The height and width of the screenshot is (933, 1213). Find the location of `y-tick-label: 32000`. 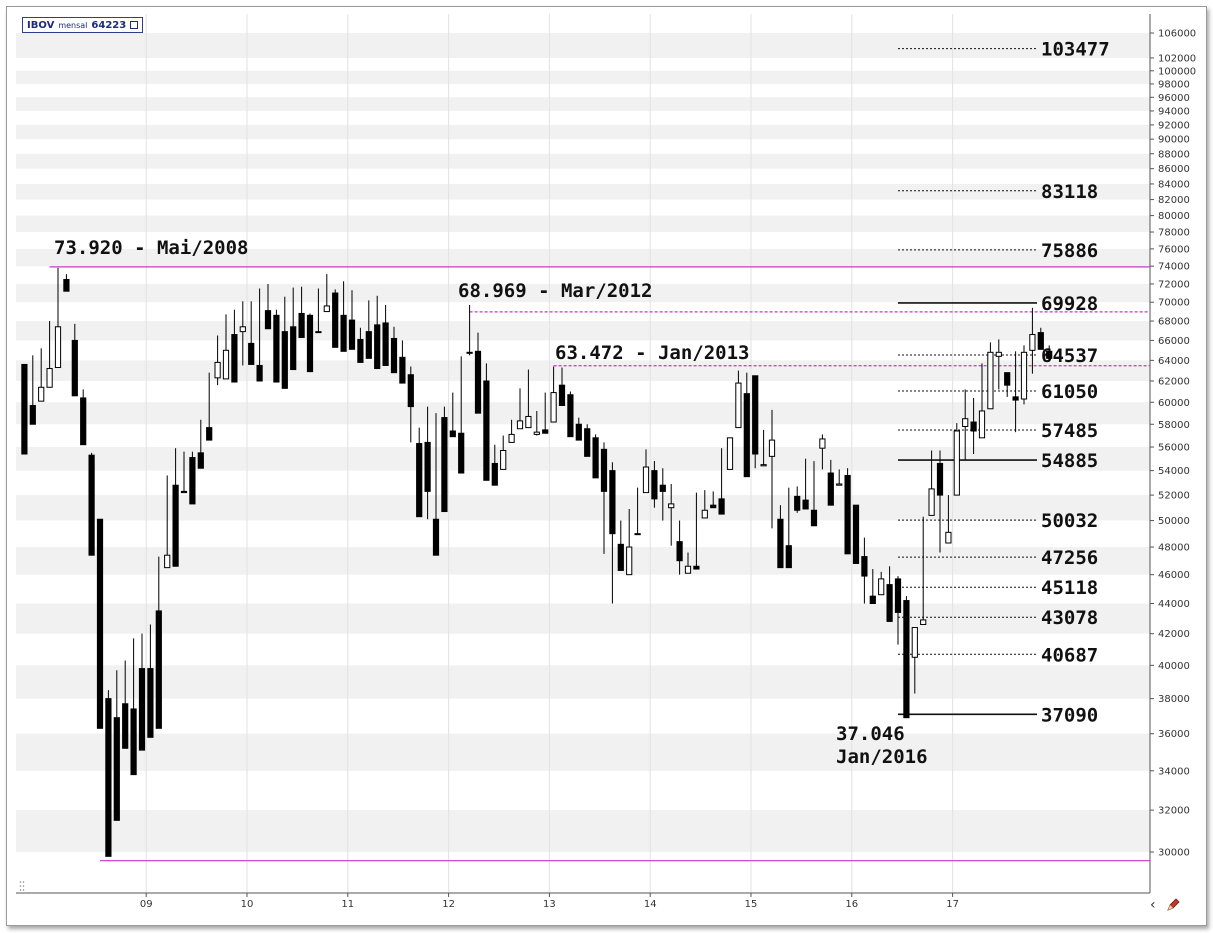

y-tick-label: 32000 is located at coordinates (1174, 811).